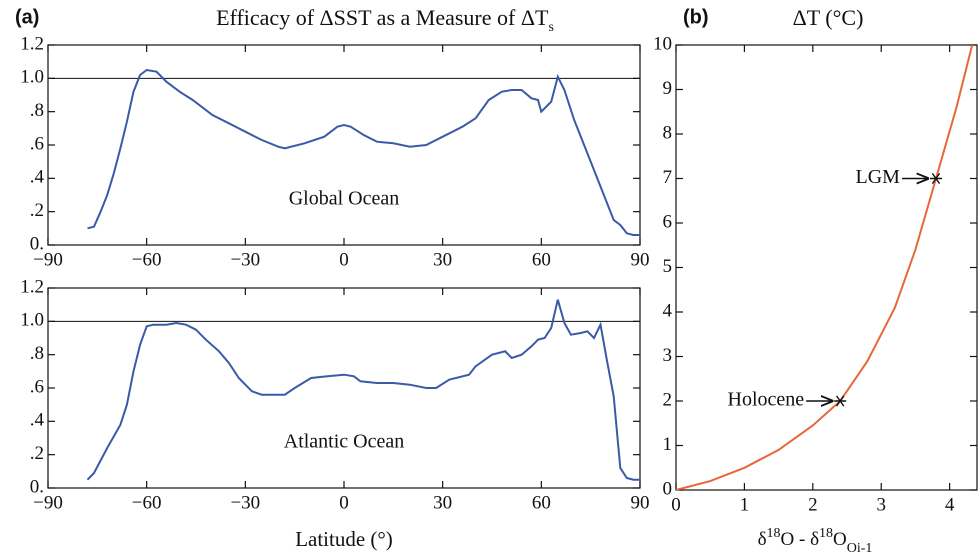  What do you see at coordinates (696, 17) in the screenshot?
I see `panel-label: (b)` at bounding box center [696, 17].